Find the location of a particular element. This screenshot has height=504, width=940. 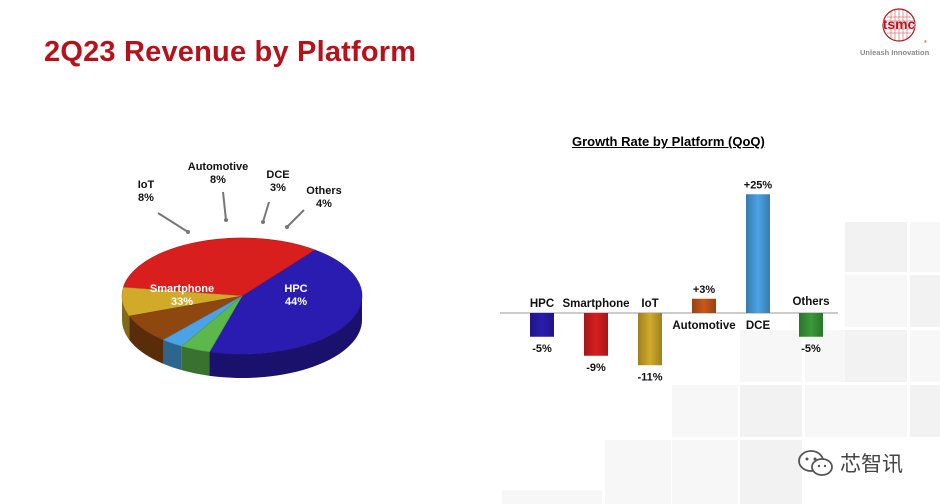

pie-slice-hpc is located at coordinates (286, 302).